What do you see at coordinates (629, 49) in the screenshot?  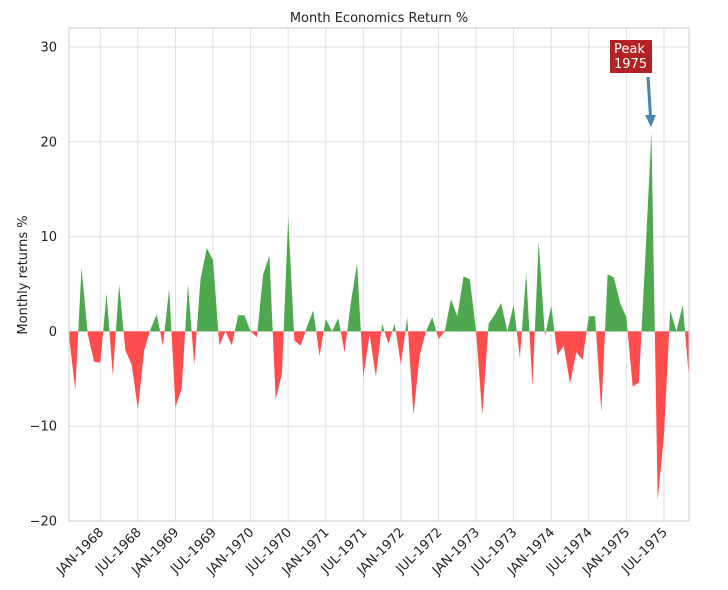 I see `peak-annotation-line1: Peak` at bounding box center [629, 49].